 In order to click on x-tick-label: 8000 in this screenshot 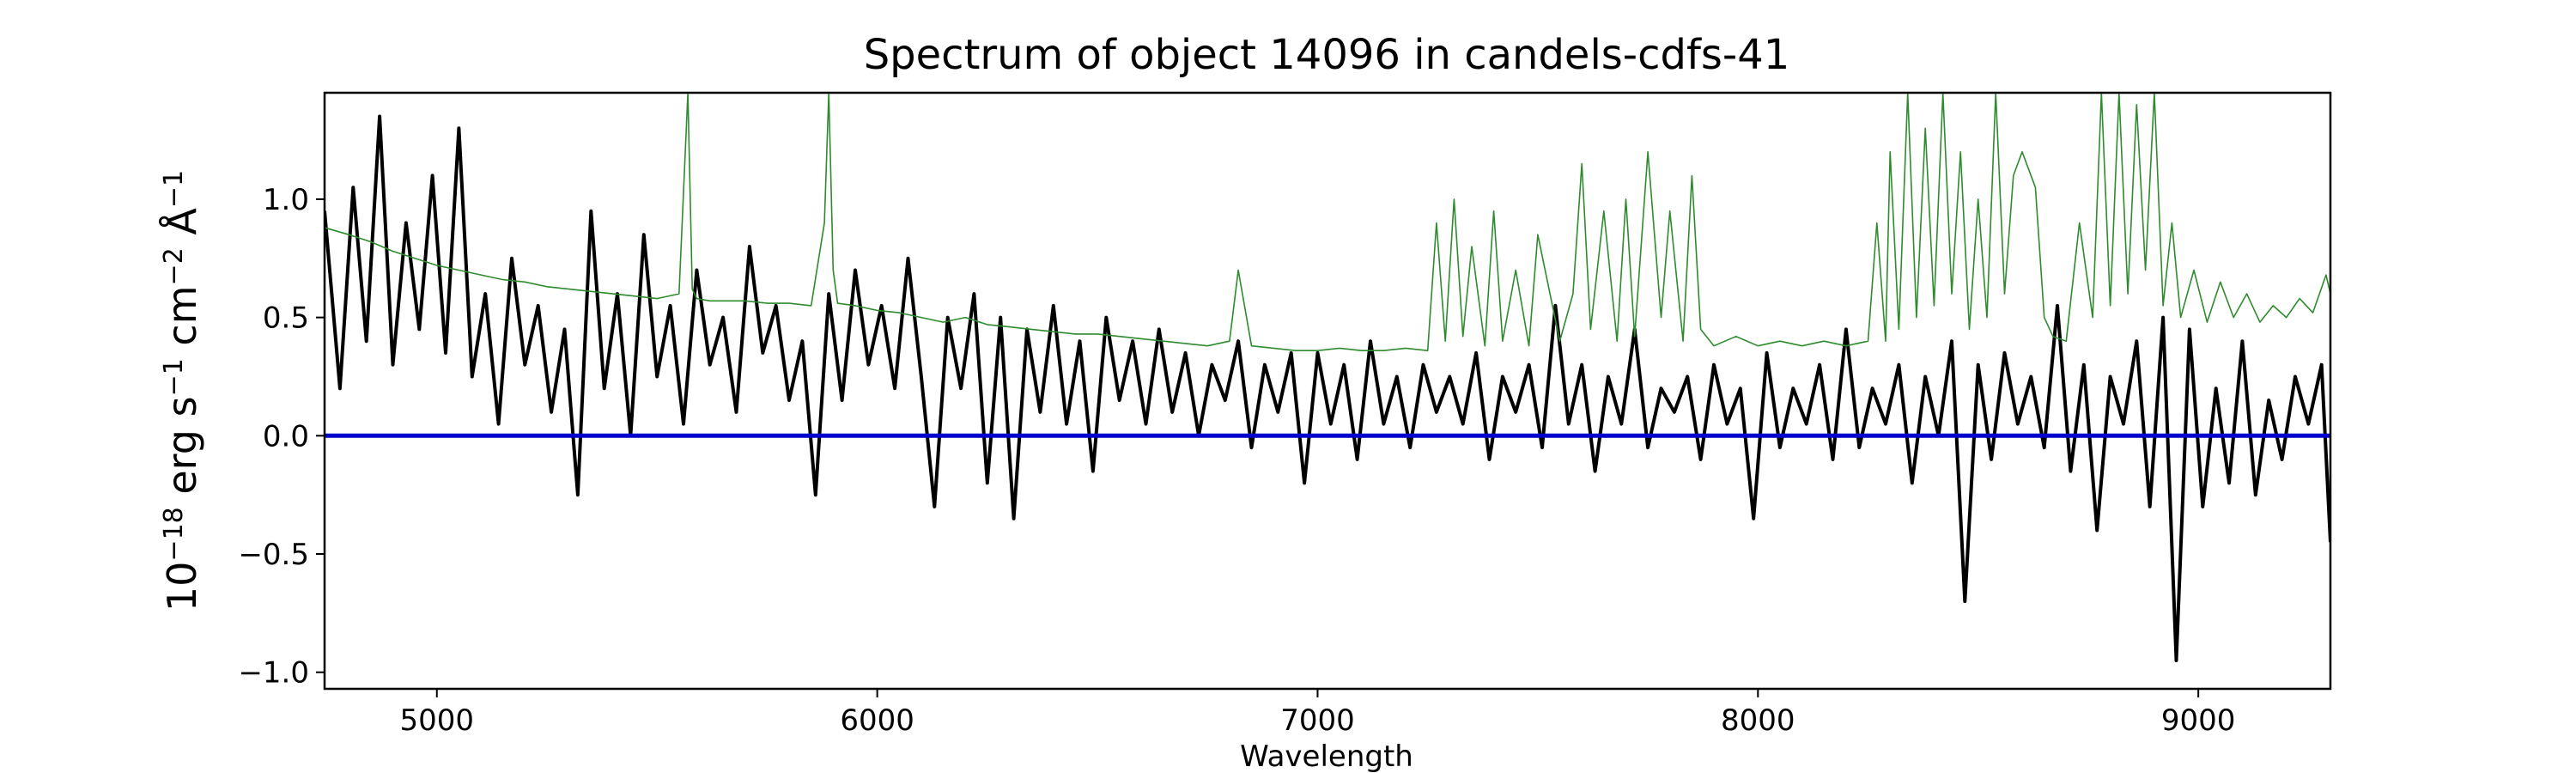, I will do `click(1758, 720)`.